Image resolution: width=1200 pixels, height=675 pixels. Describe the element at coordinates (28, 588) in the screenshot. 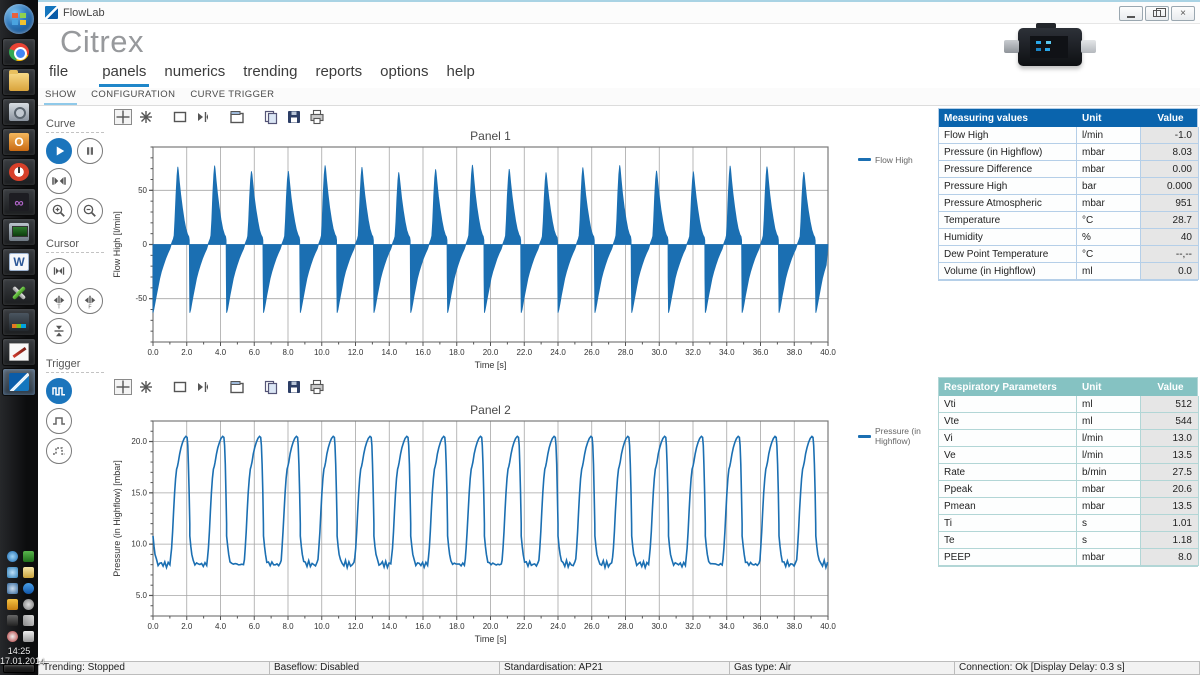

I see `tray-bluetooth-icon` at that location.